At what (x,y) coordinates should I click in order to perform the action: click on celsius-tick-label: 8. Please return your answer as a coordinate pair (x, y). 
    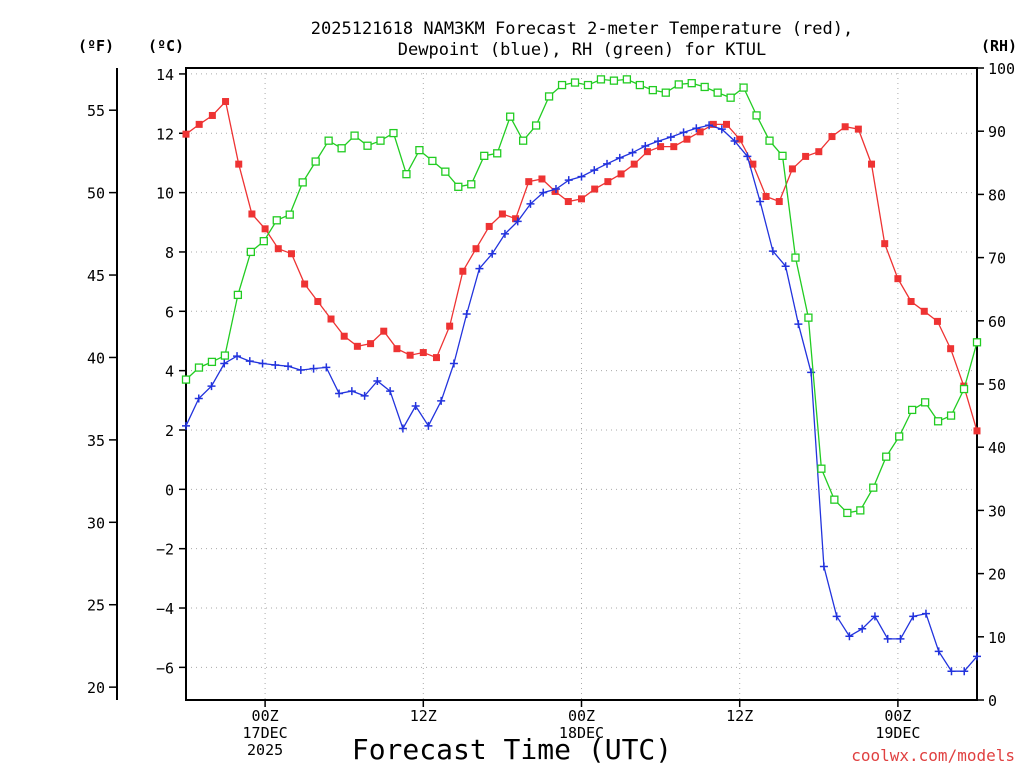
    Looking at the image, I should click on (169, 253).